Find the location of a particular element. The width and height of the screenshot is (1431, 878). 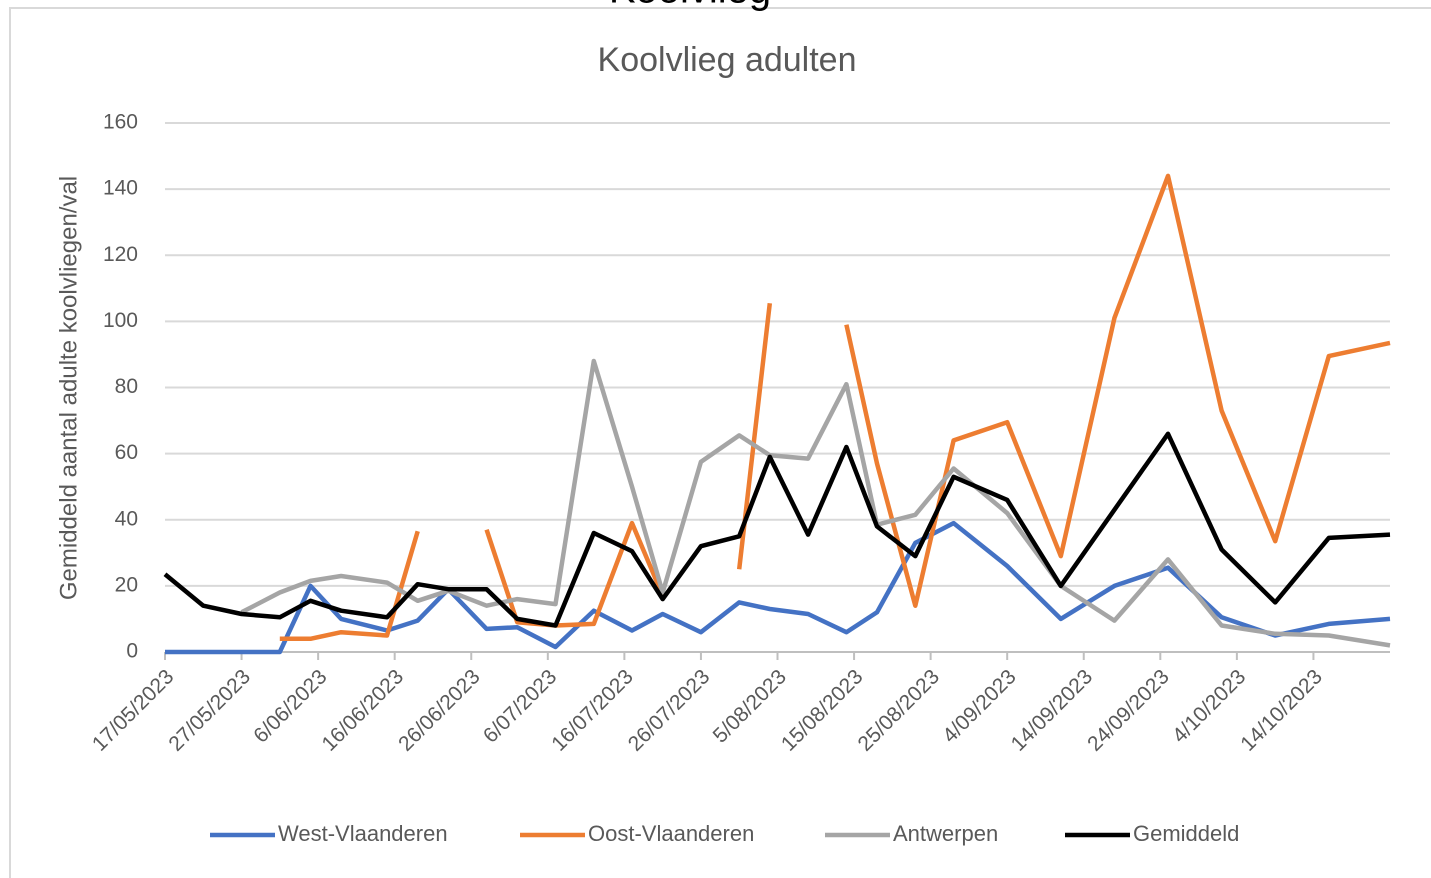

y-tick-label: 100 is located at coordinates (120, 320).